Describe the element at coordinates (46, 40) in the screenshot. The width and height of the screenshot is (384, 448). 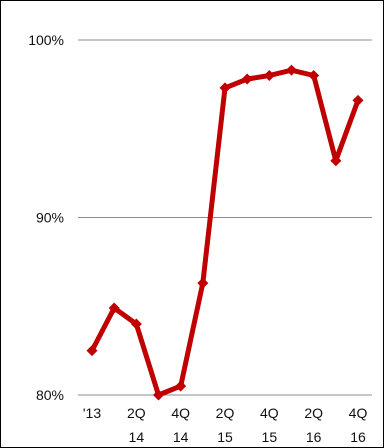
I see `y-tick-label: 100%` at that location.